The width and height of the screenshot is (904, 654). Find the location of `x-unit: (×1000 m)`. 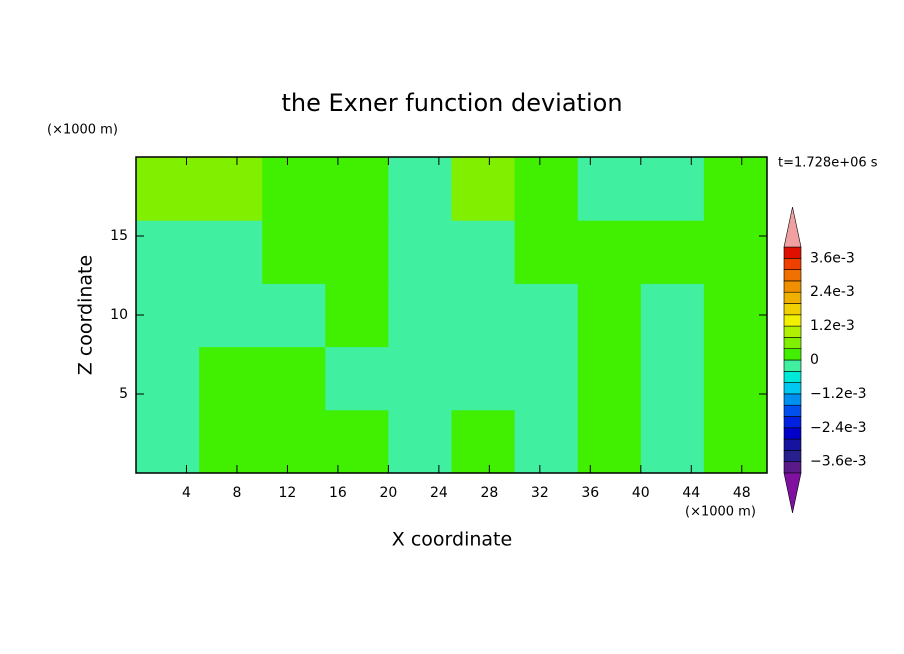

x-unit: (×1000 m) is located at coordinates (720, 512).